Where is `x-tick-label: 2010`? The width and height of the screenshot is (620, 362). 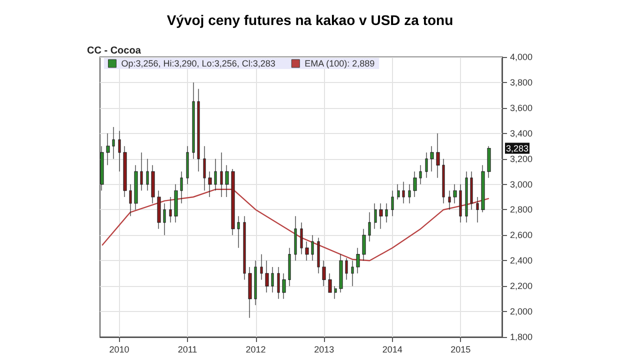 x-tick-label: 2010 is located at coordinates (119, 349).